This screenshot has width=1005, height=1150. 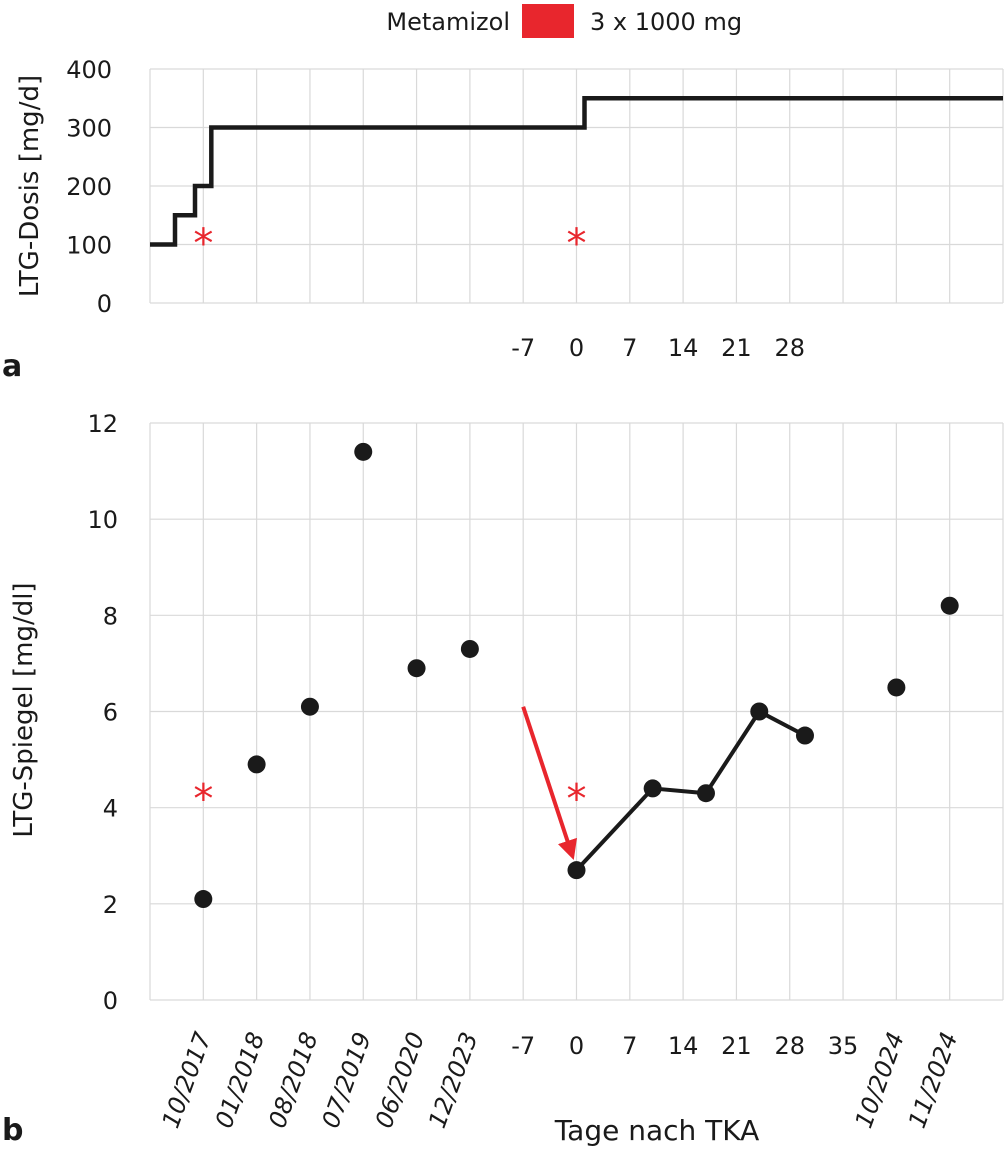 I want to click on panel-b-y-tick-label: 4, so click(x=110, y=809).